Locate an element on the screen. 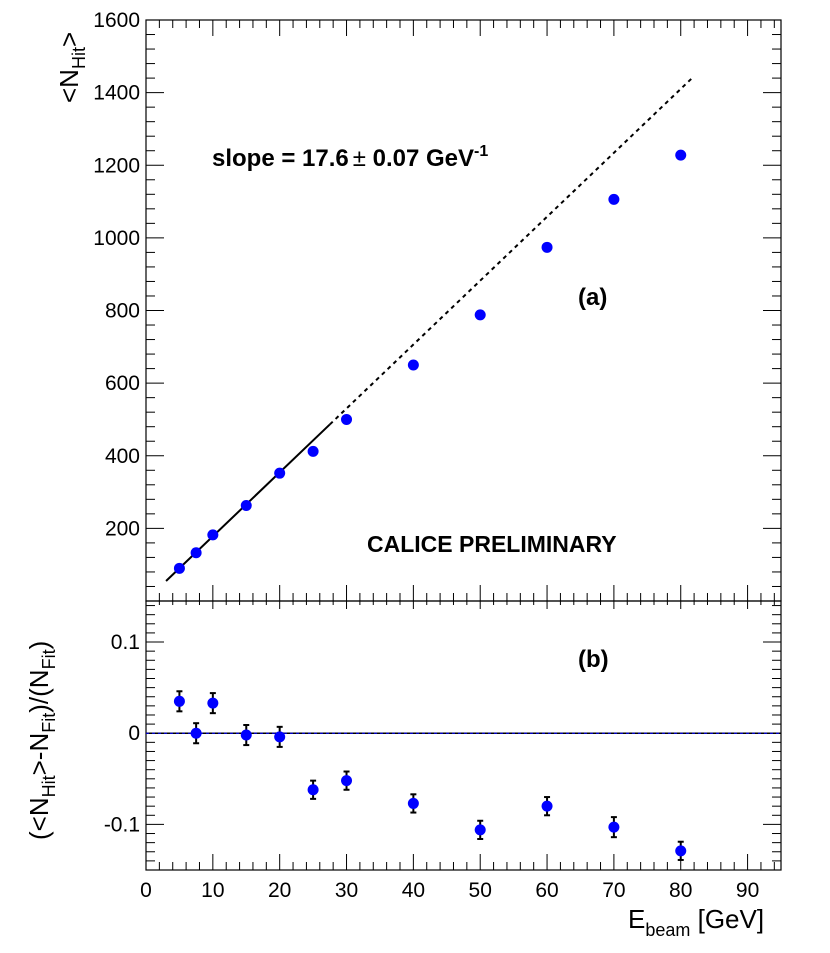  y-tick-label-a: 200 is located at coordinates (122, 528).